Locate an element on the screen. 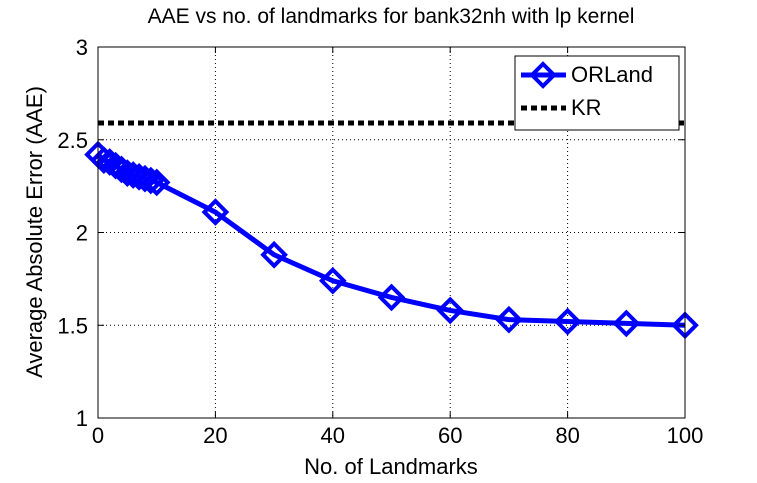 The image size is (757, 483). y-tick-label: 3 is located at coordinates (82, 47).